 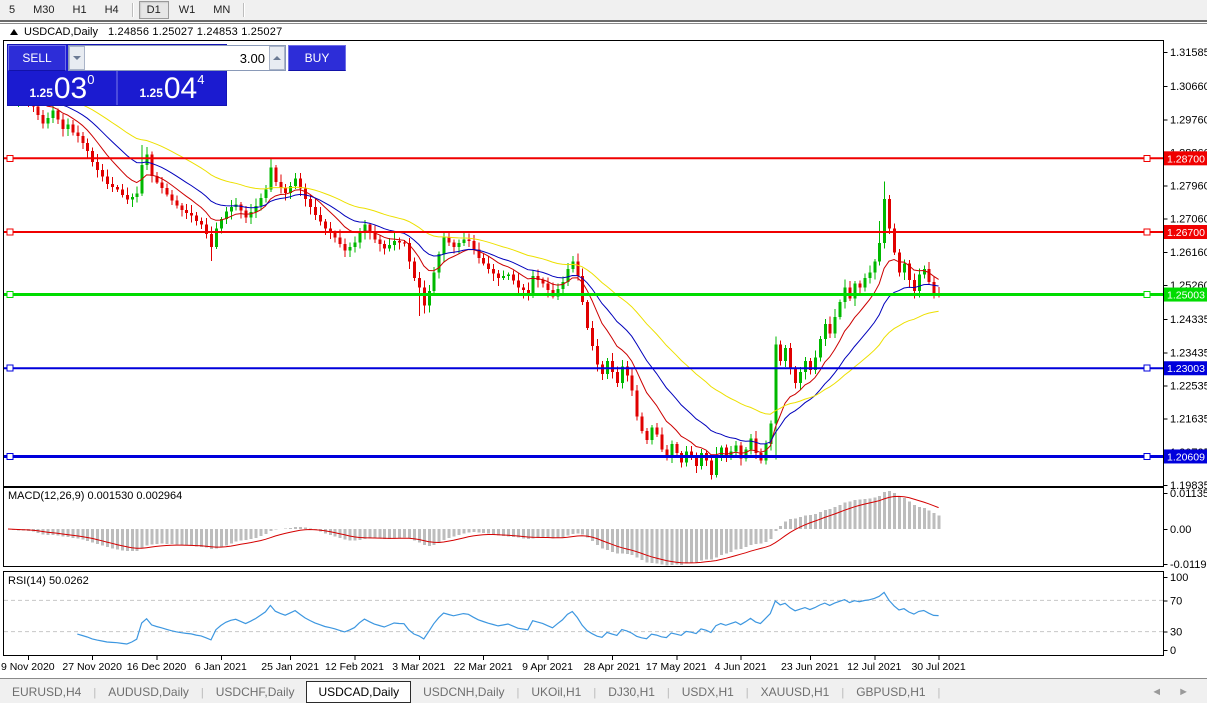 I want to click on hline-1.25003: 1.25003, so click(x=605, y=294).